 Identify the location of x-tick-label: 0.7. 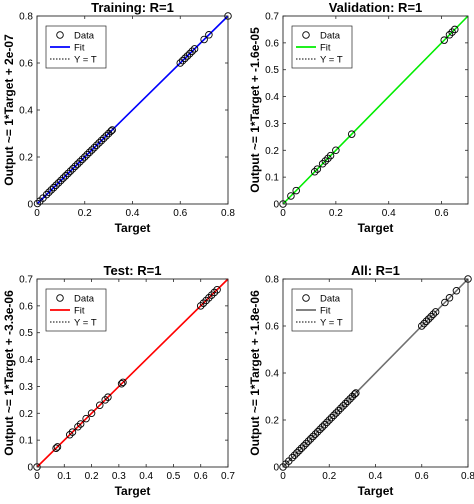
(228, 476).